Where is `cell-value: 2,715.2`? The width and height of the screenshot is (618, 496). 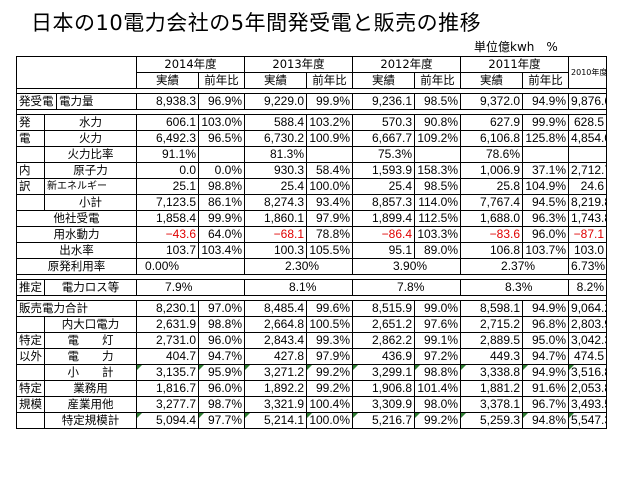
cell-value: 2,715.2 is located at coordinates (492, 324).